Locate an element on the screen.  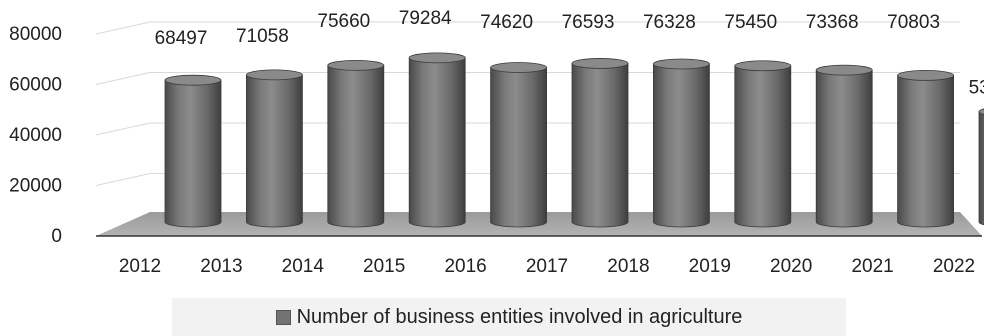
legend-swatch is located at coordinates (283, 317).